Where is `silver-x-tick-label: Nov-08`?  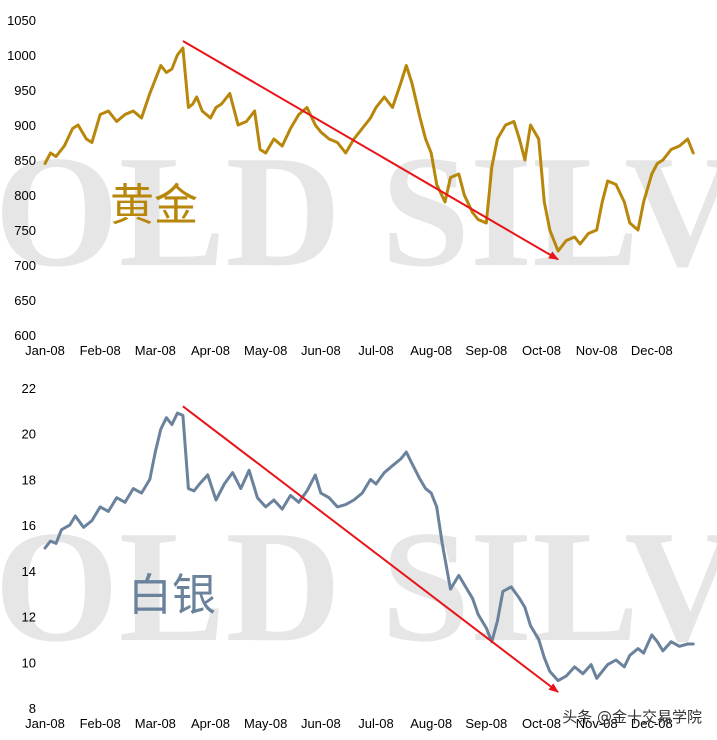 silver-x-tick-label: Nov-08 is located at coordinates (597, 723).